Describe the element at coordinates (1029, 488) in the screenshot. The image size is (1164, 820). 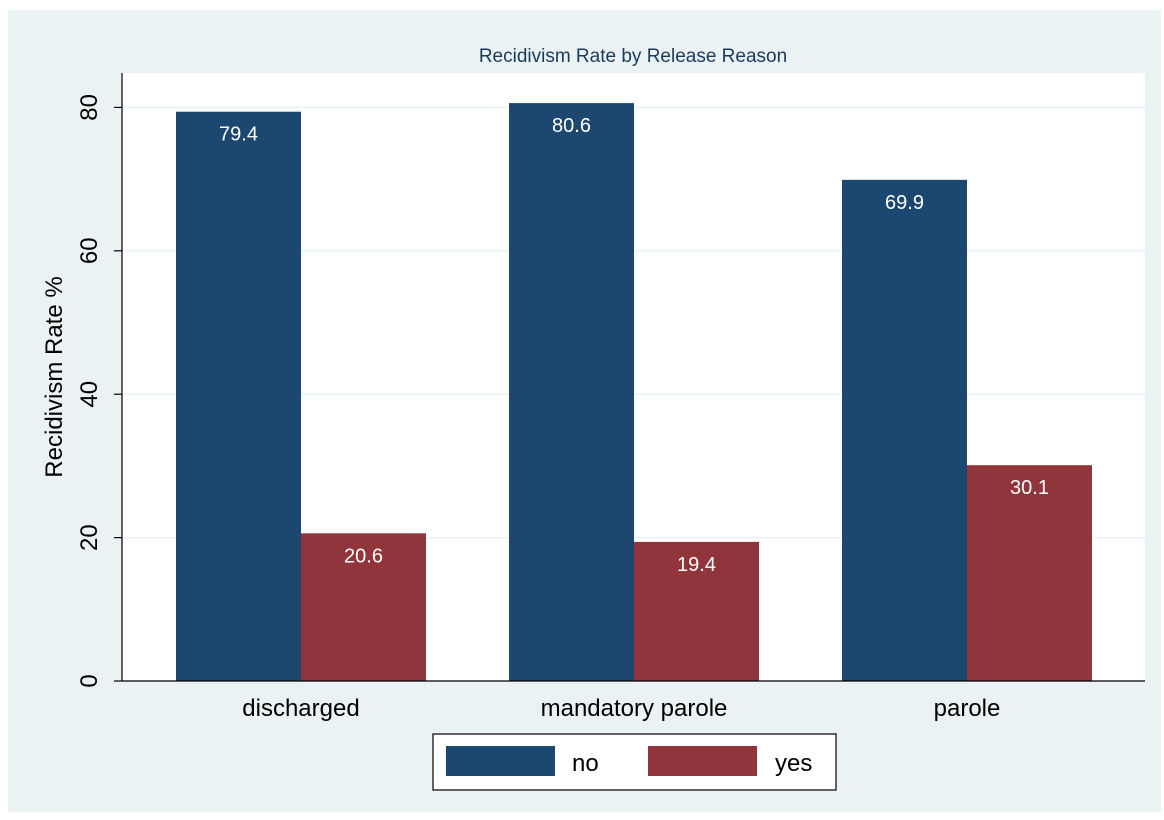
I see `bar-value-label: 30.1` at that location.